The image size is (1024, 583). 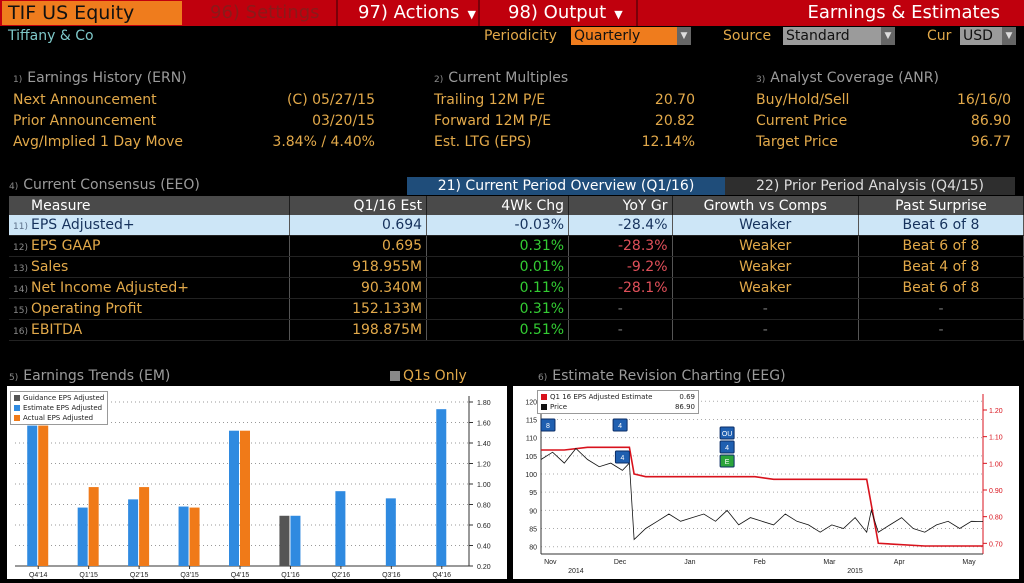 I want to click on output-menu: 98) Output ▼, so click(x=565, y=13).